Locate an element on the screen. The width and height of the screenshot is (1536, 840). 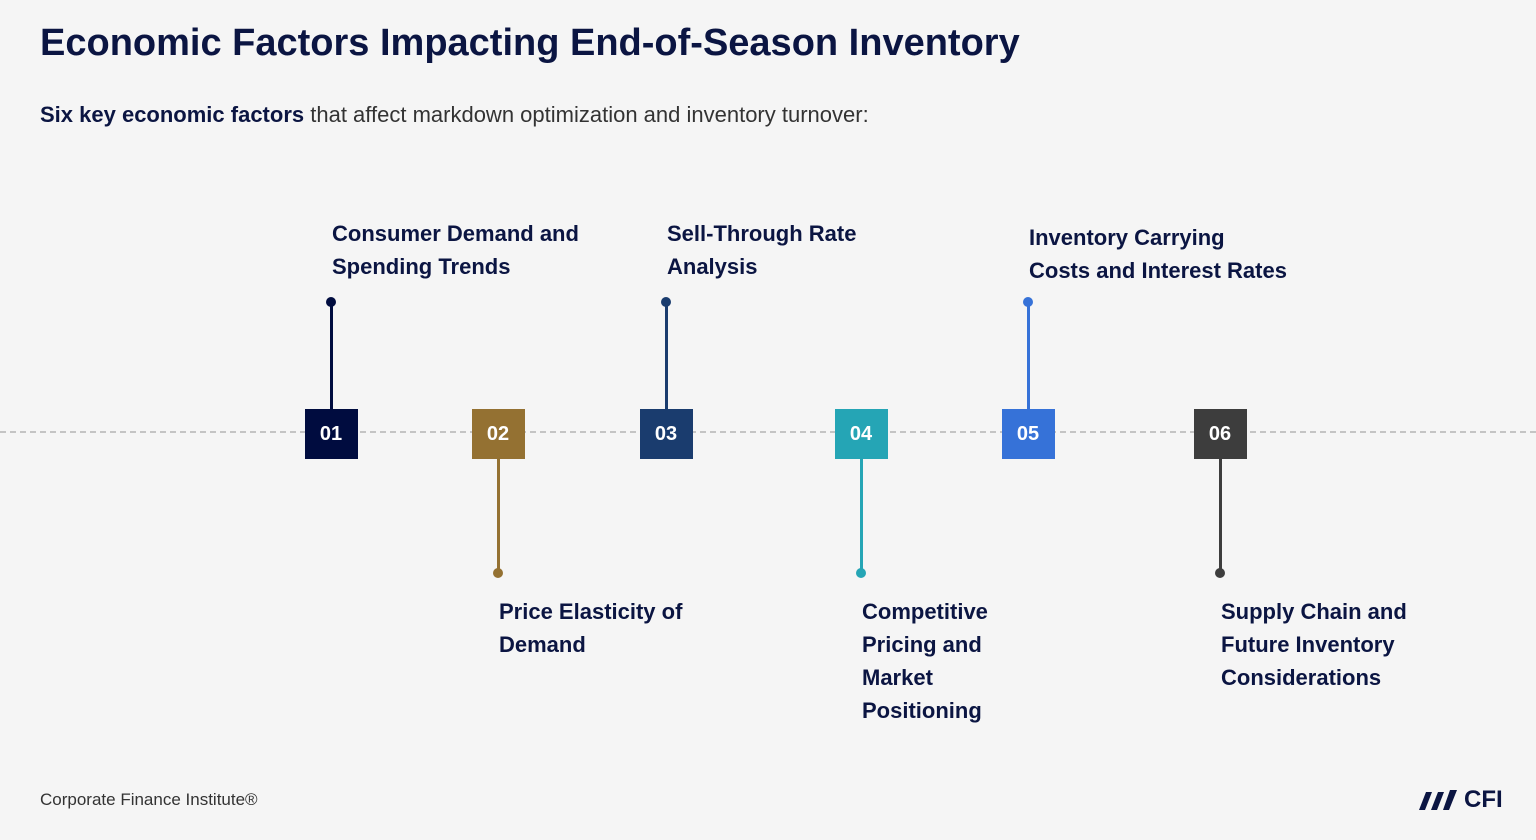
cfi-logo: CFI is located at coordinates (1460, 800).